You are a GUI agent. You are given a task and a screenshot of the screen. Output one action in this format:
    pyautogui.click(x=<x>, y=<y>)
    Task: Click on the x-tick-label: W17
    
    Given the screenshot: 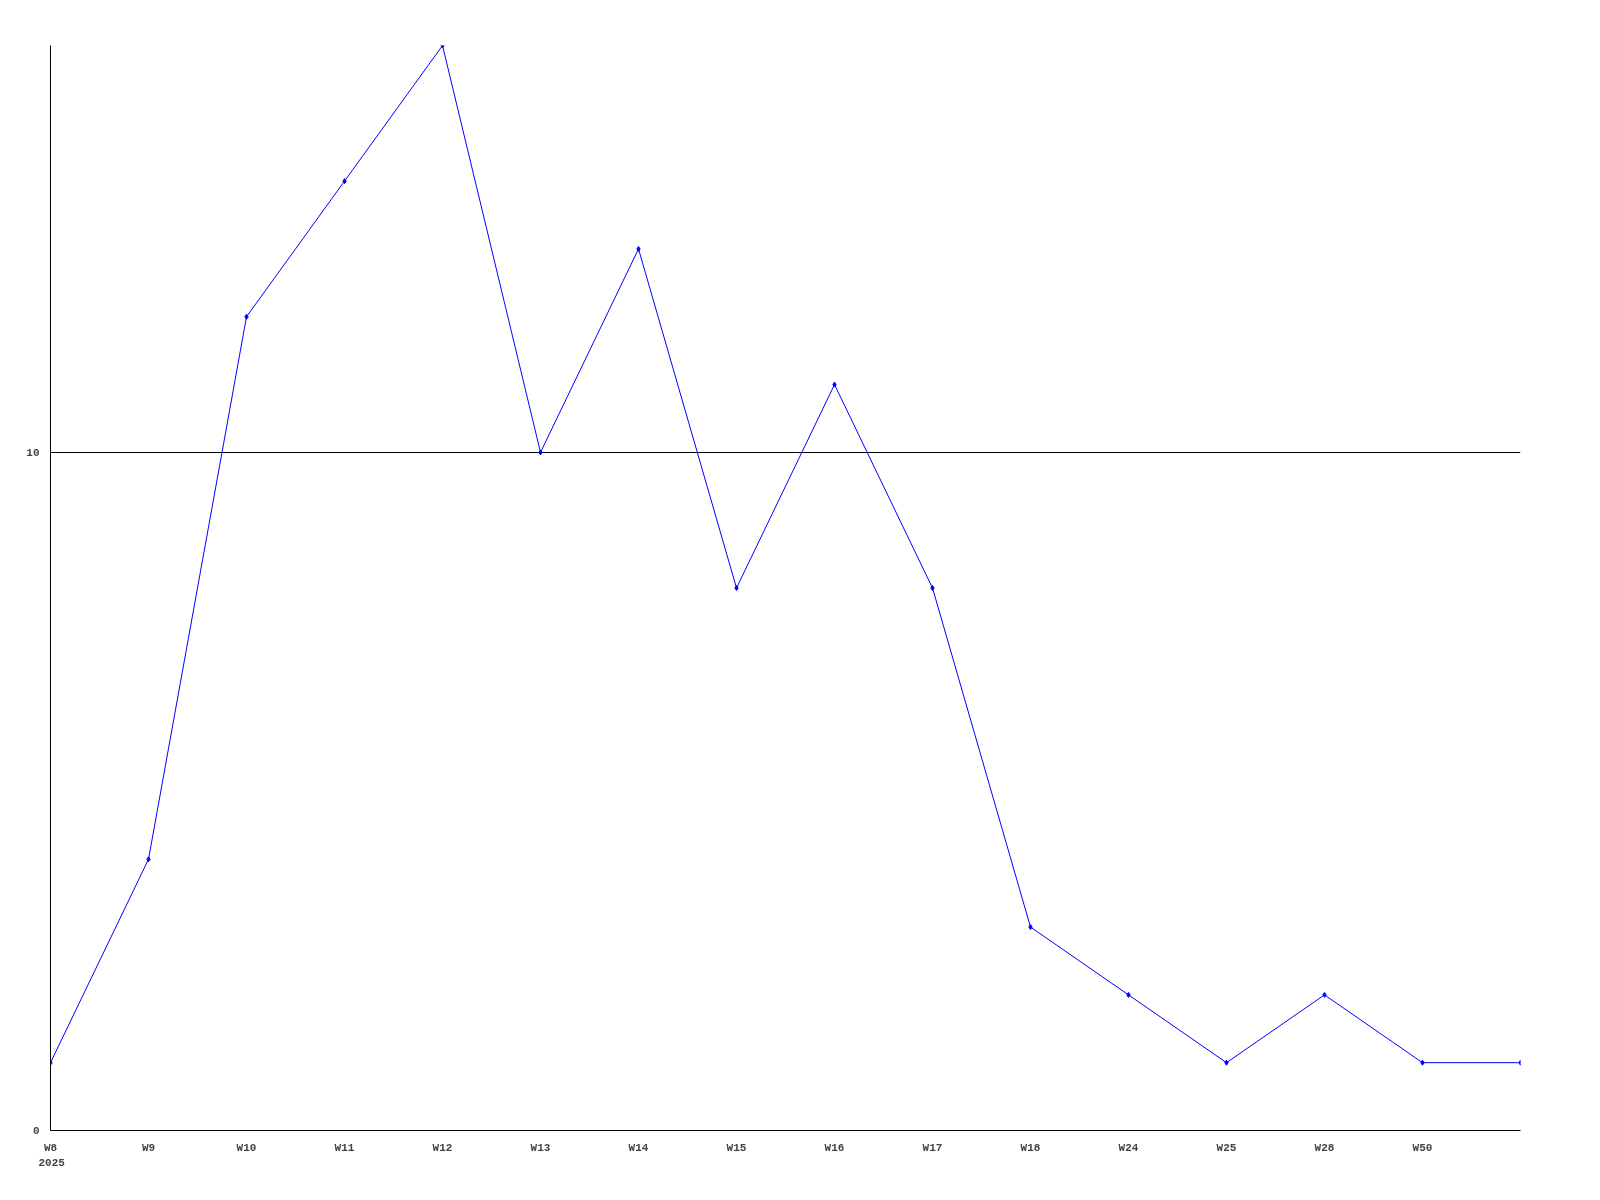 What is the action you would take?
    pyautogui.click(x=932, y=1147)
    